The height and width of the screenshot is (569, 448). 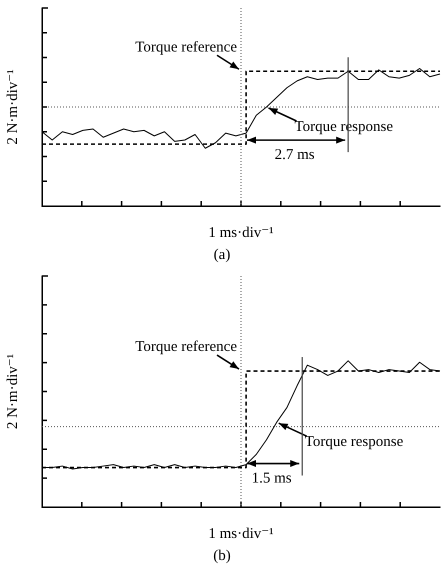 What do you see at coordinates (294, 155) in the screenshot?
I see `annotation: 2.7 ms` at bounding box center [294, 155].